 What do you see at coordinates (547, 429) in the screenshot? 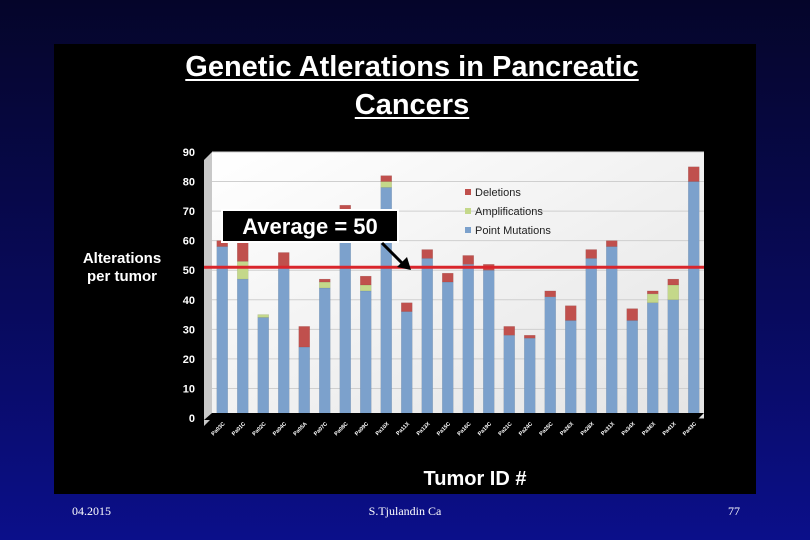
I see `x-tick-label: Pa25C` at bounding box center [547, 429].